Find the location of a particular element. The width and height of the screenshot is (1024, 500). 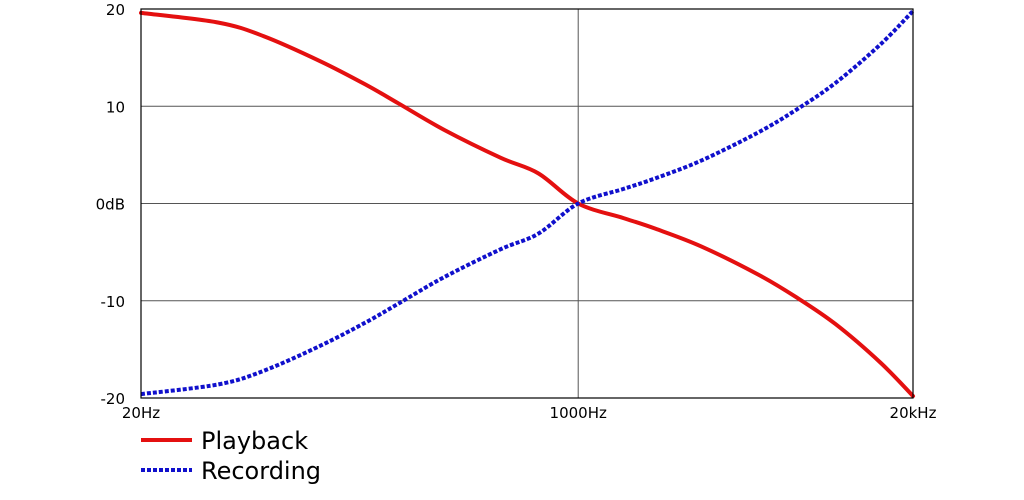

x-axis-ticks: 20Hz 1000Hz 20kHz is located at coordinates (529, 413).